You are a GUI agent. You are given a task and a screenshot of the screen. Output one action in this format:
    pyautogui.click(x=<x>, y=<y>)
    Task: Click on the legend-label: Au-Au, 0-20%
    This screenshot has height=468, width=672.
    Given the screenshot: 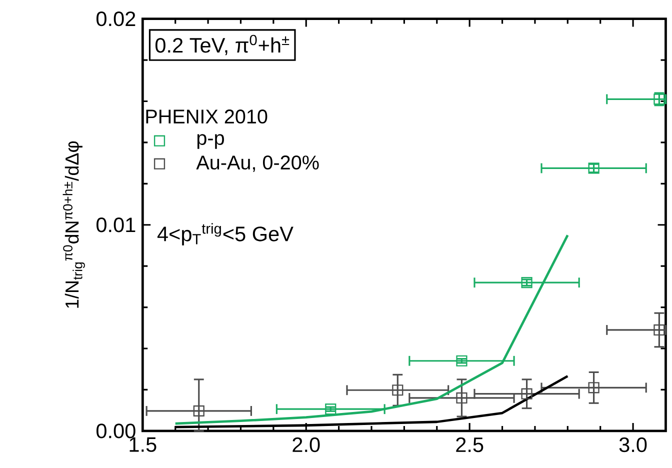 What is the action you would take?
    pyautogui.click(x=257, y=164)
    